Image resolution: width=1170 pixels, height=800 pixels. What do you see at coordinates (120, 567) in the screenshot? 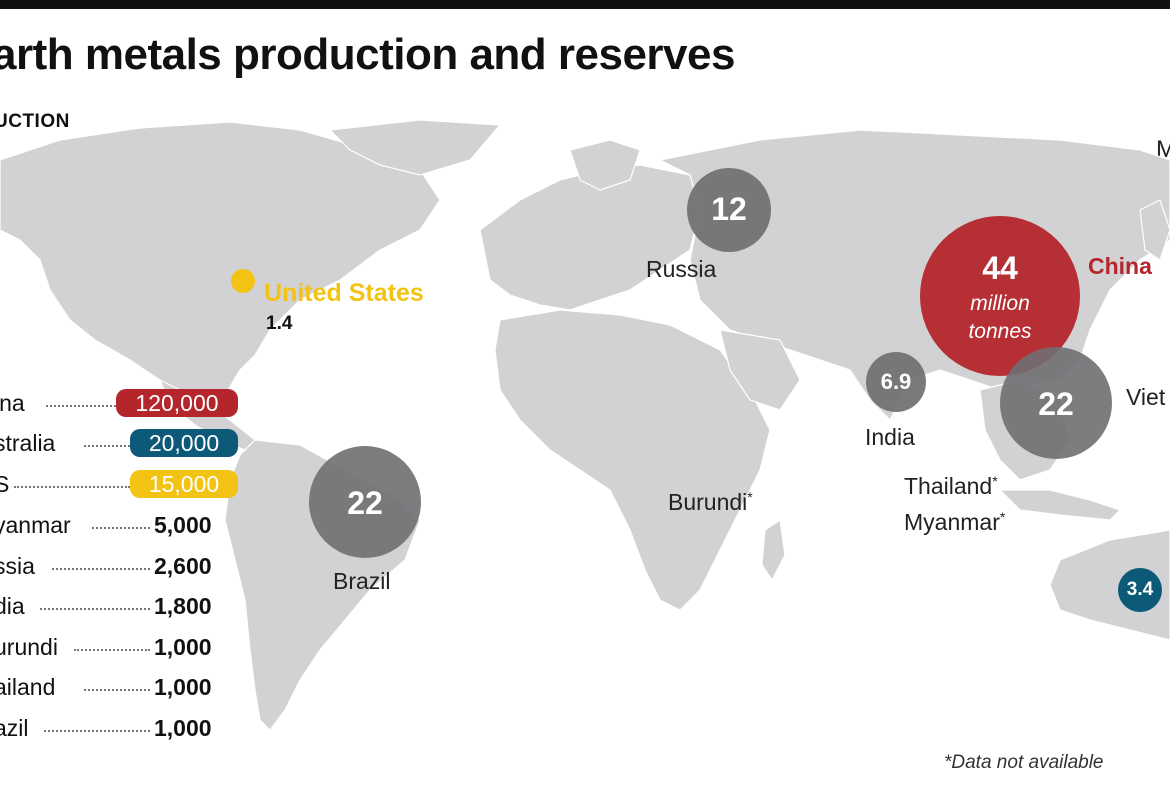
I see `list-item: ssia 2,600` at bounding box center [120, 567].